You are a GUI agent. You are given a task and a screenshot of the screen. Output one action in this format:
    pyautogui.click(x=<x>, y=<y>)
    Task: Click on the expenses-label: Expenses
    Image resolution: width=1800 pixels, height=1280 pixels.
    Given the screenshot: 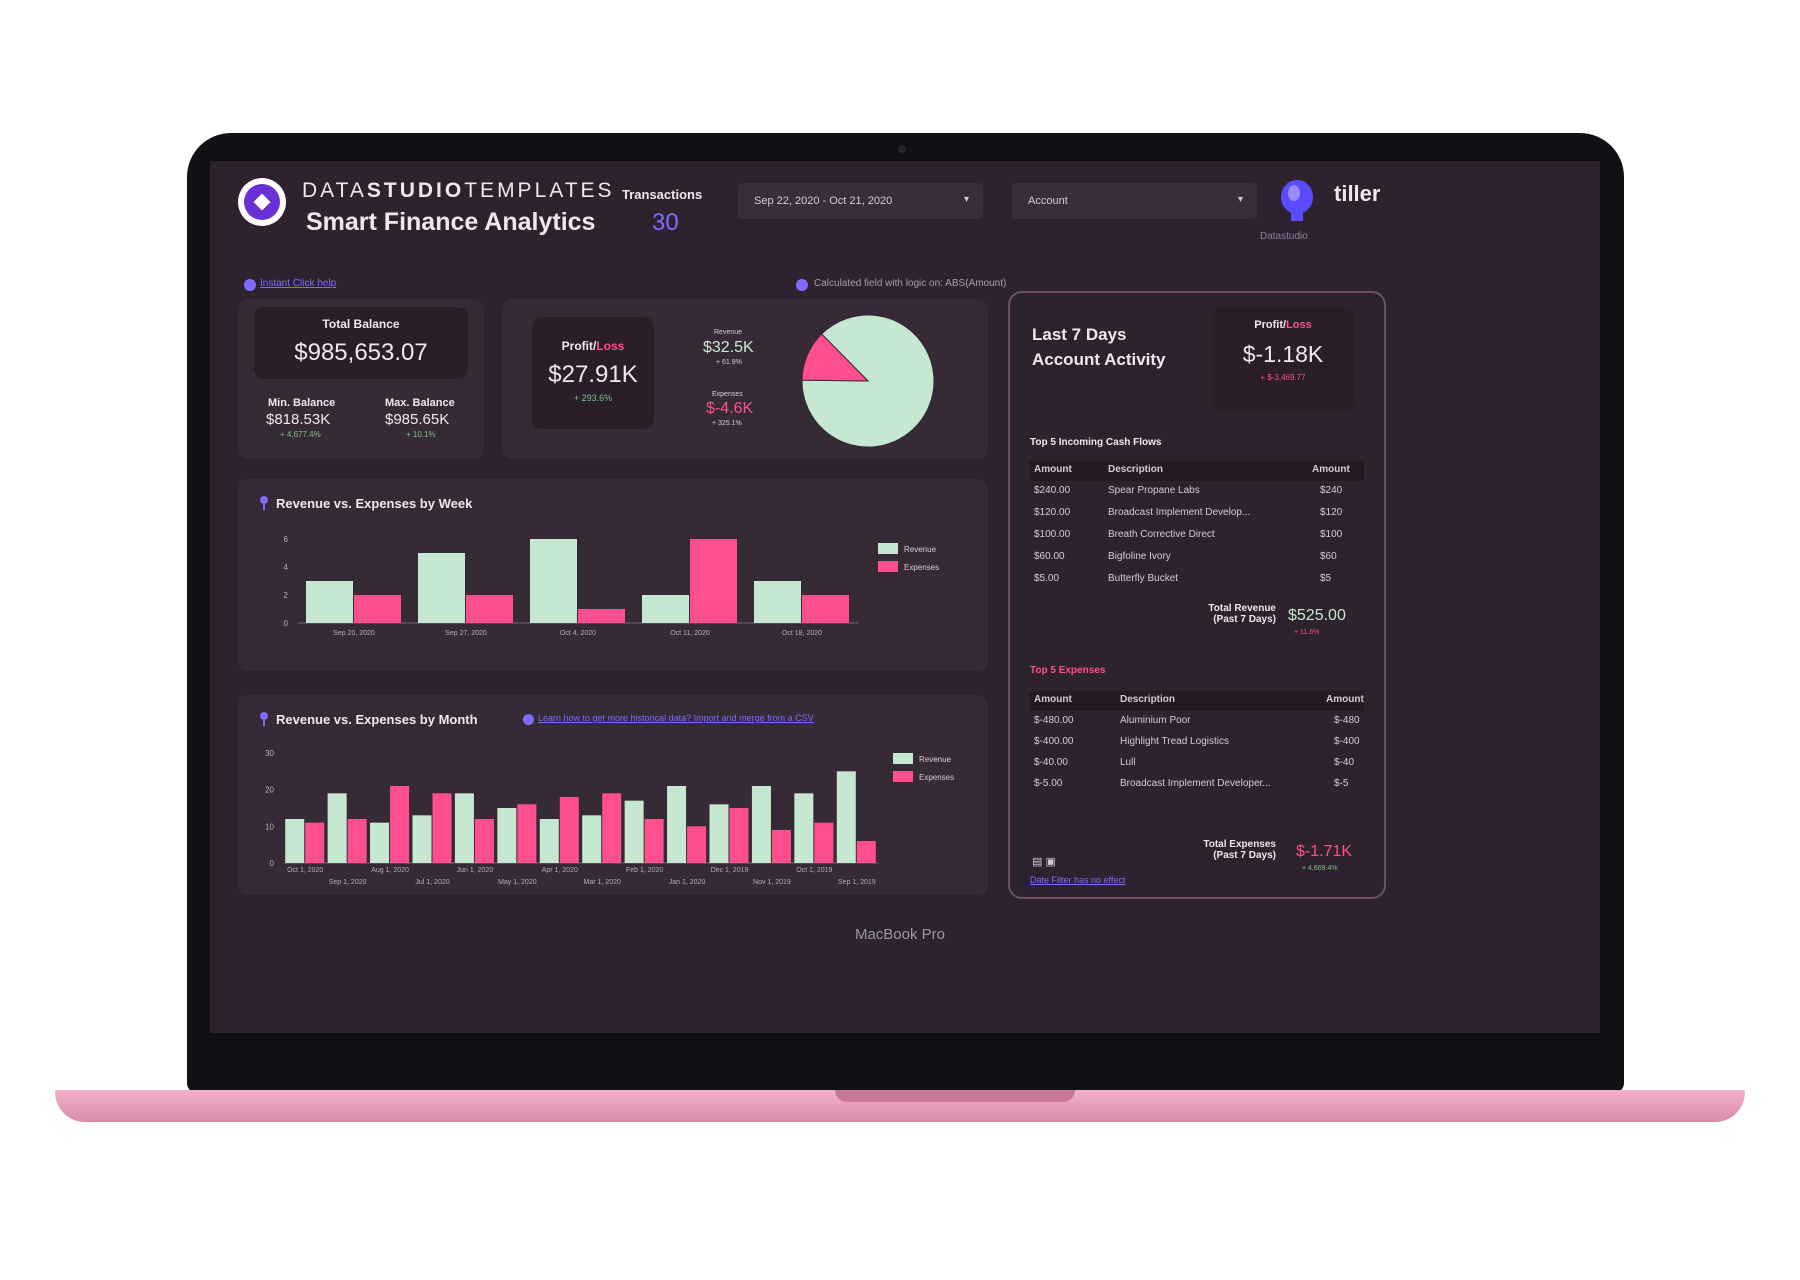 What is the action you would take?
    pyautogui.click(x=727, y=394)
    